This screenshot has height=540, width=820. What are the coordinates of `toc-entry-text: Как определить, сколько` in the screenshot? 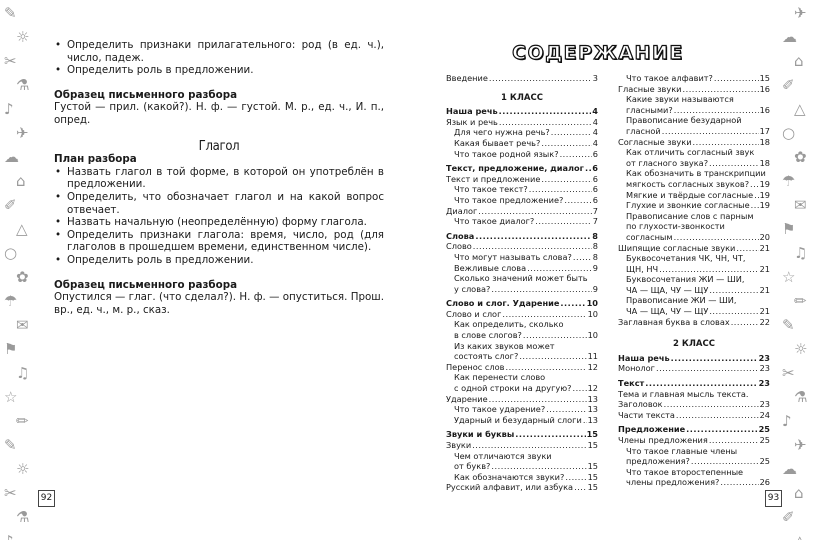 It's located at (509, 324).